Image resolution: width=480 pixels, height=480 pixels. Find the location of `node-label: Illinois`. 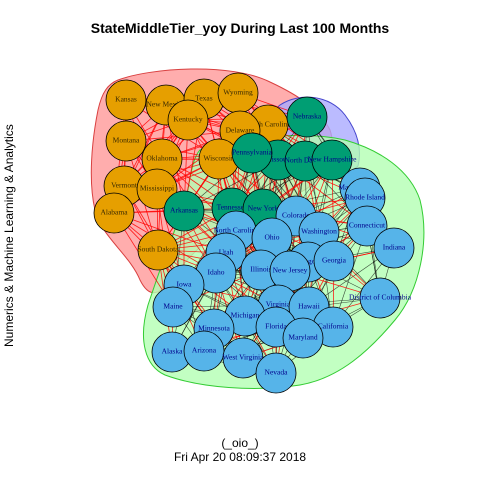

node-label: Illinois is located at coordinates (260, 269).